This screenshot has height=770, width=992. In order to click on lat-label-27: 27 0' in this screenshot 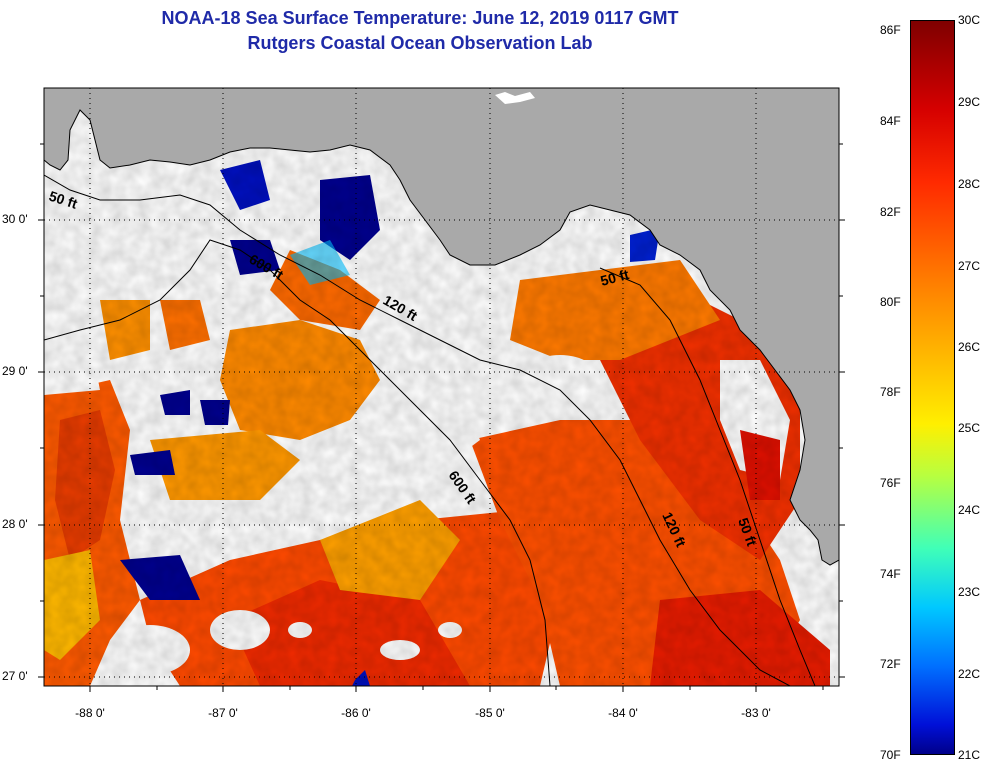, I will do `click(15, 676)`.